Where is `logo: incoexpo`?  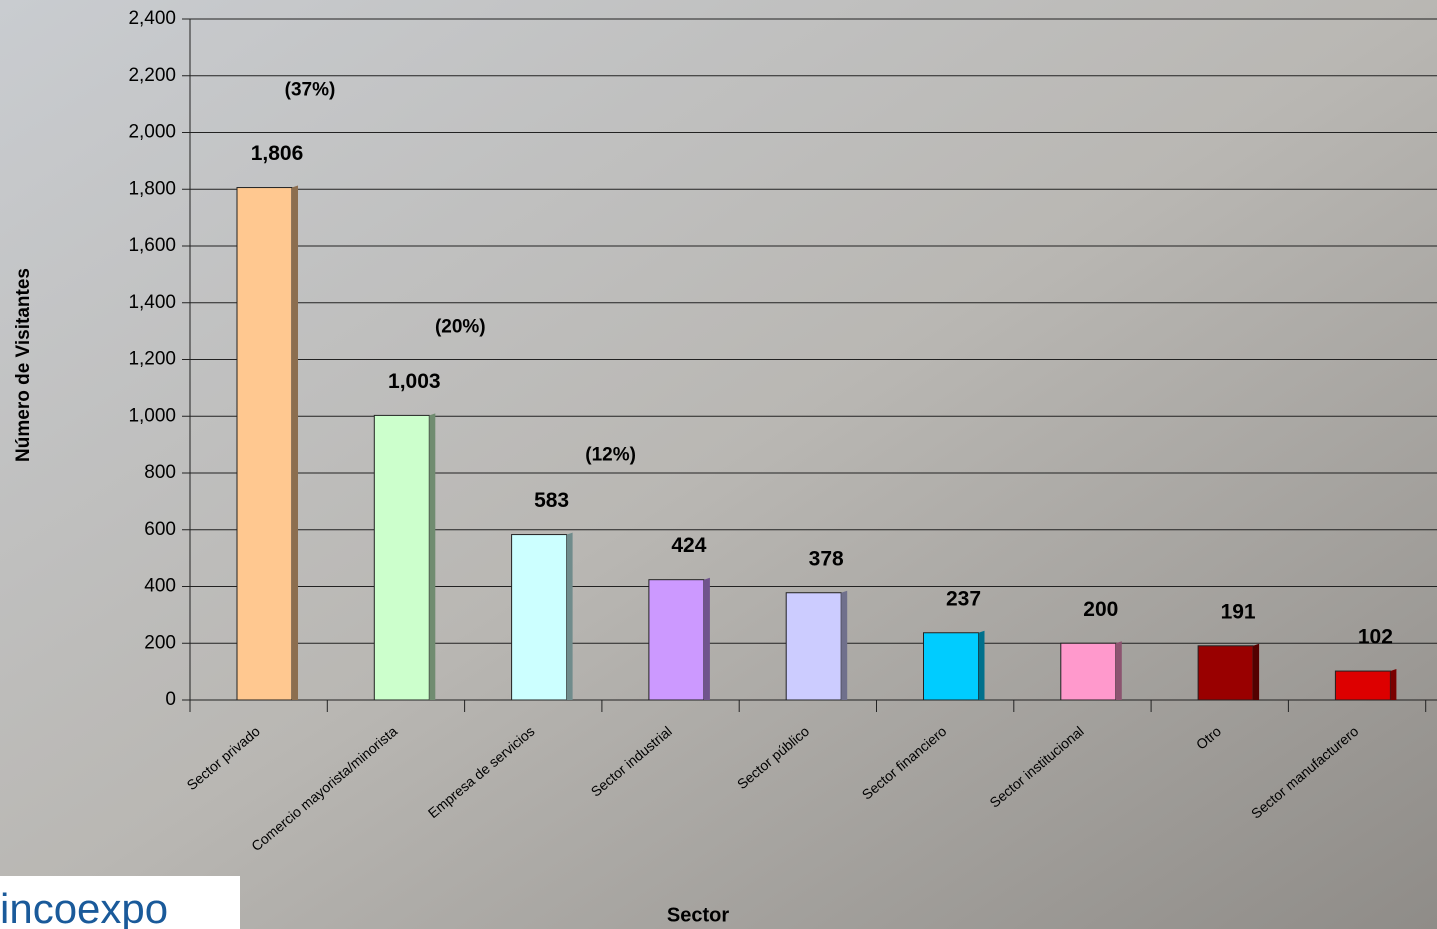 logo: incoexpo is located at coordinates (84, 907).